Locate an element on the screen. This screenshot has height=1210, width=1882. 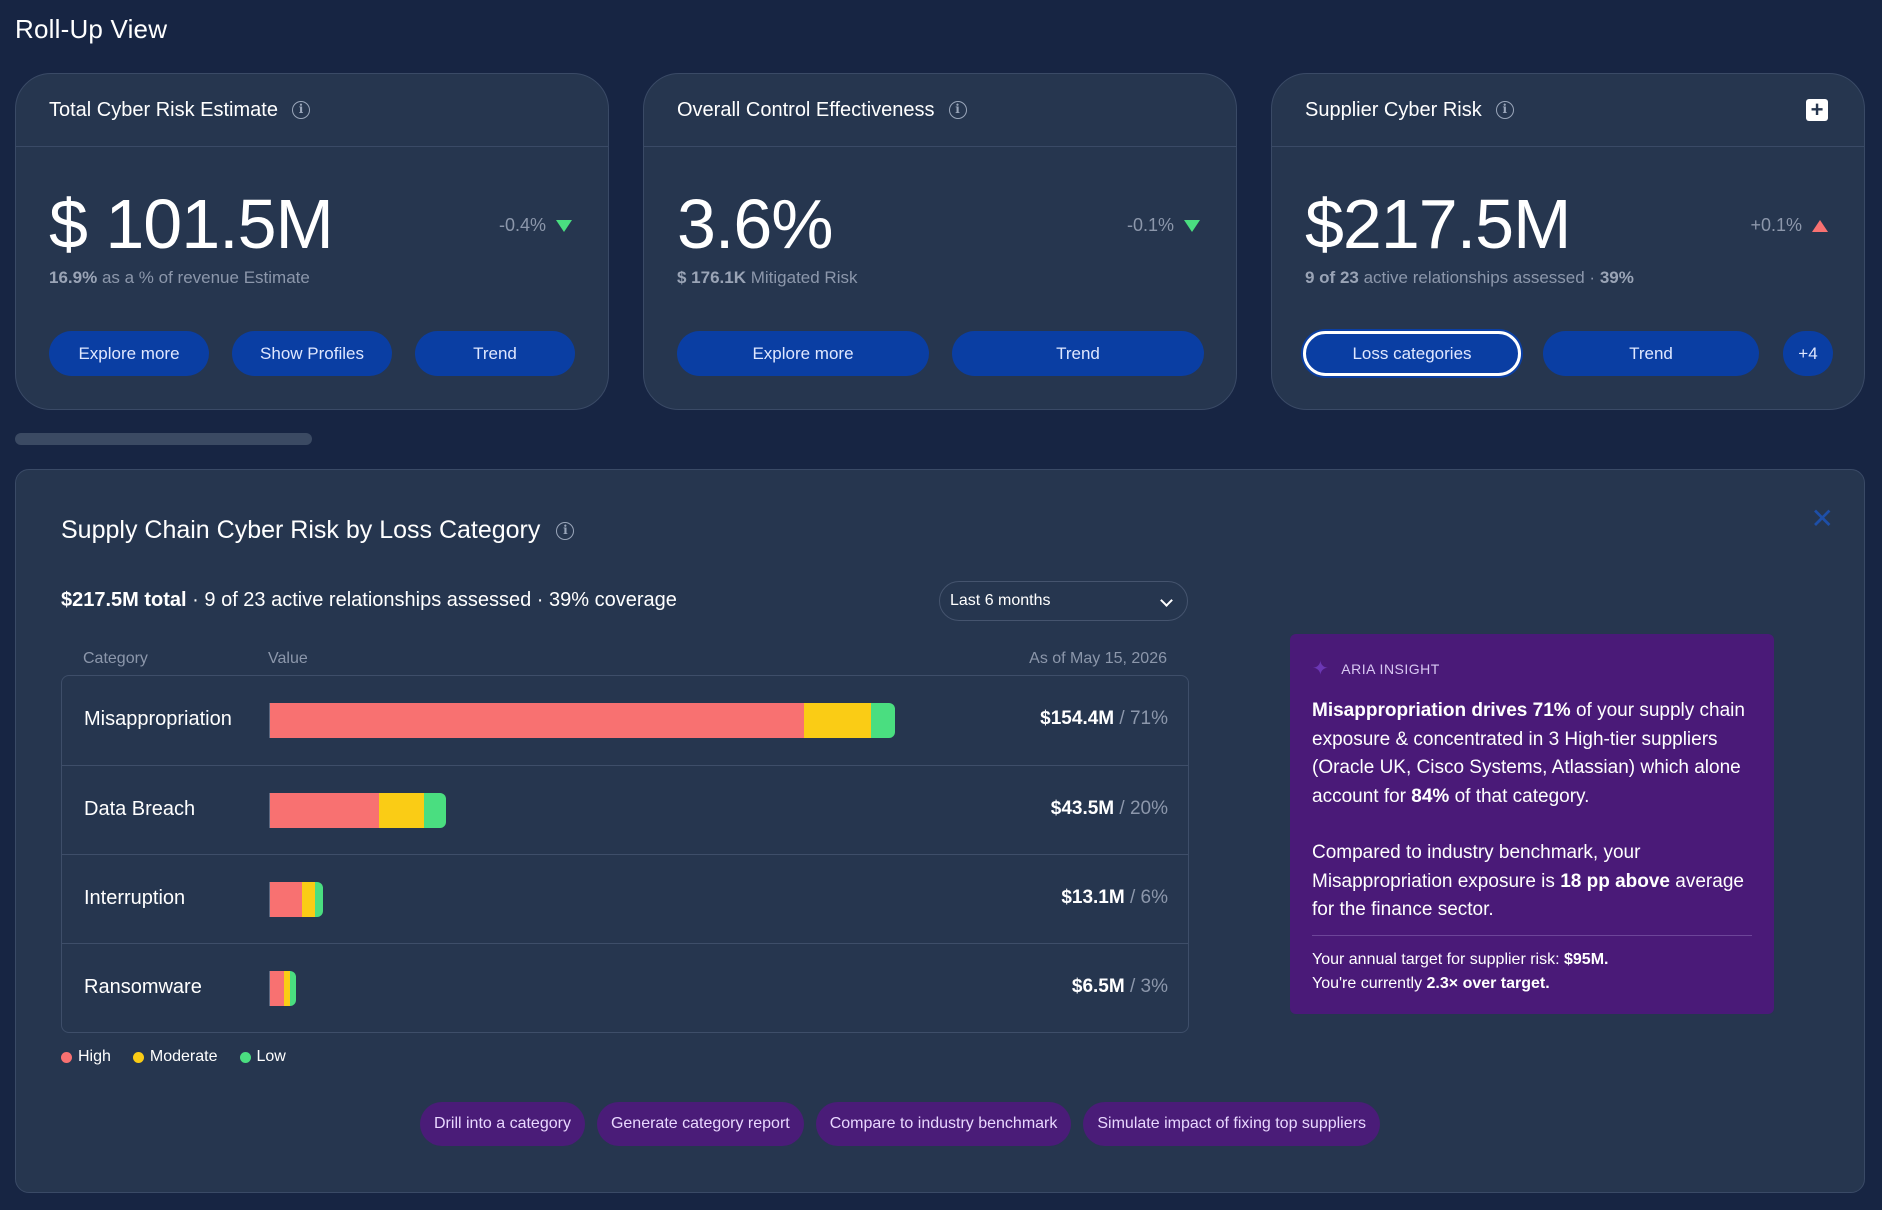
chevron-down-icon is located at coordinates (1166, 600).